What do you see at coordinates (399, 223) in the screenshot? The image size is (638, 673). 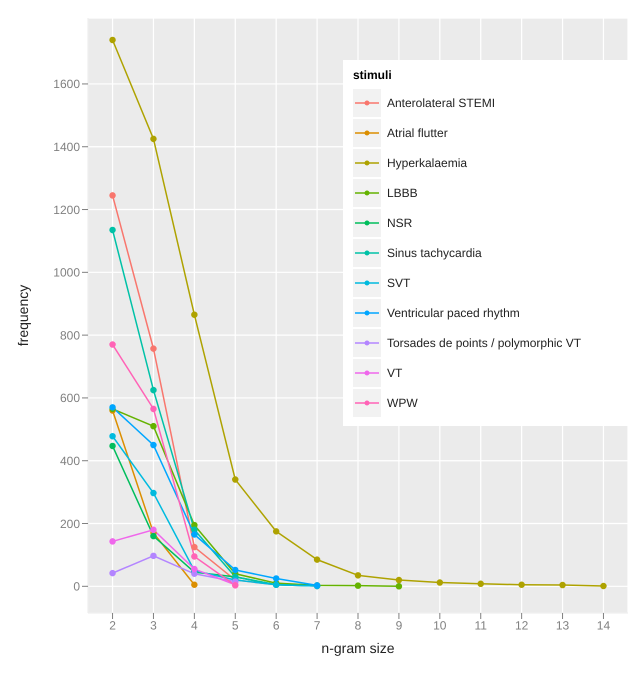 I see `legend-label: NSR` at bounding box center [399, 223].